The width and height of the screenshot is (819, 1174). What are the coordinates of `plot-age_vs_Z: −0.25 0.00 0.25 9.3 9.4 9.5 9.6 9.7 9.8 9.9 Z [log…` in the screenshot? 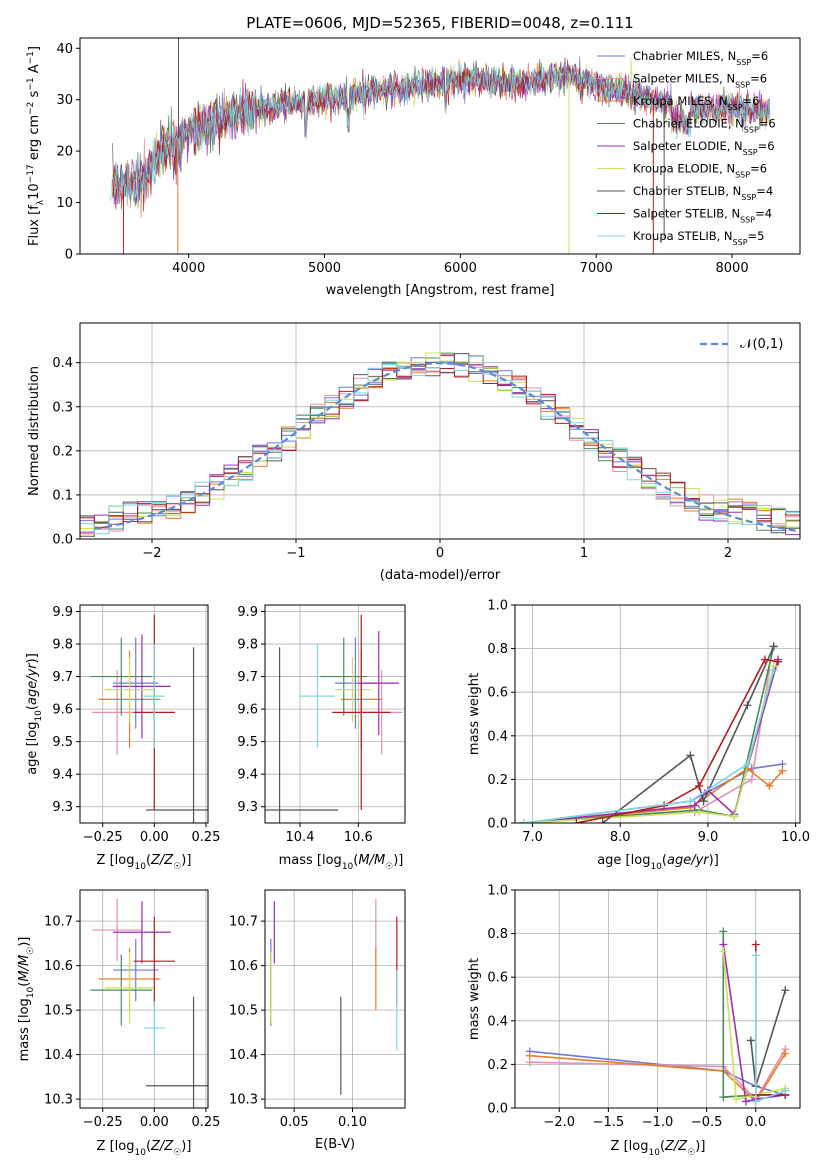 It's located at (122, 738).